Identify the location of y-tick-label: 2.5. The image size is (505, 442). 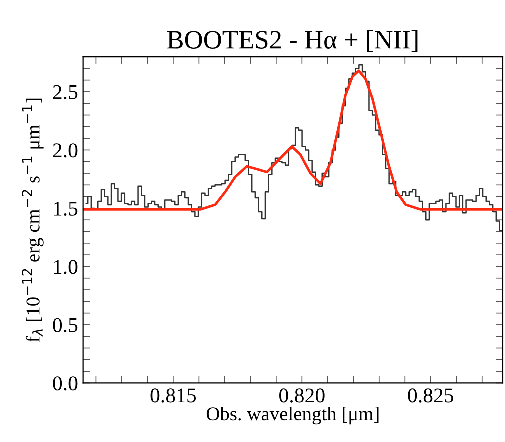
(65, 92).